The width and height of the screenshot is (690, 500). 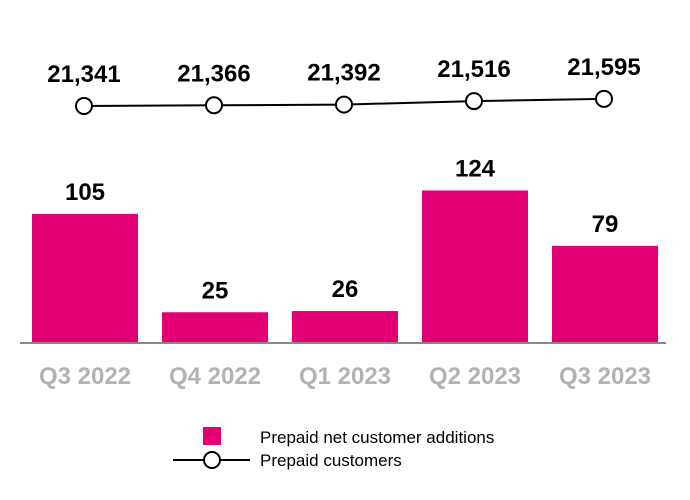 I want to click on category-label: Q4 2022, so click(x=215, y=376).